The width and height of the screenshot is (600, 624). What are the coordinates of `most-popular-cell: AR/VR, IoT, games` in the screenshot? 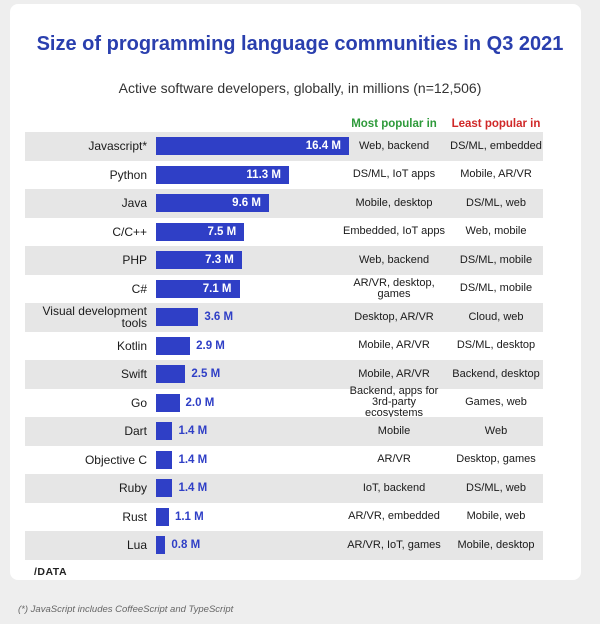 It's located at (394, 544).